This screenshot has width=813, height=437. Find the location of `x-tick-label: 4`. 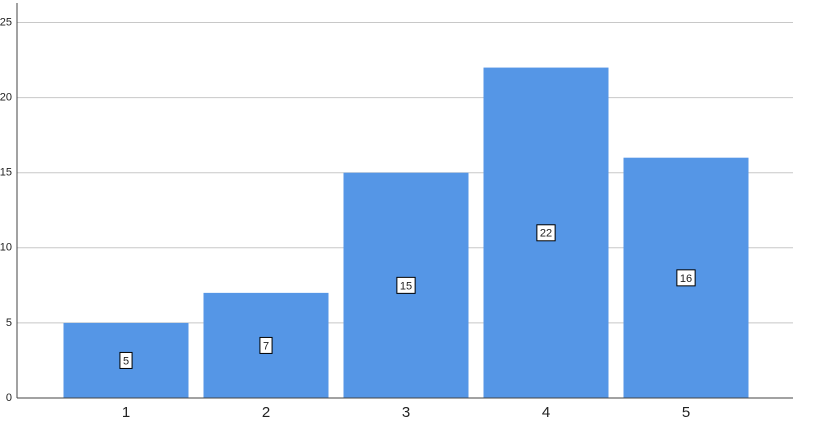

x-tick-label: 4 is located at coordinates (546, 412).